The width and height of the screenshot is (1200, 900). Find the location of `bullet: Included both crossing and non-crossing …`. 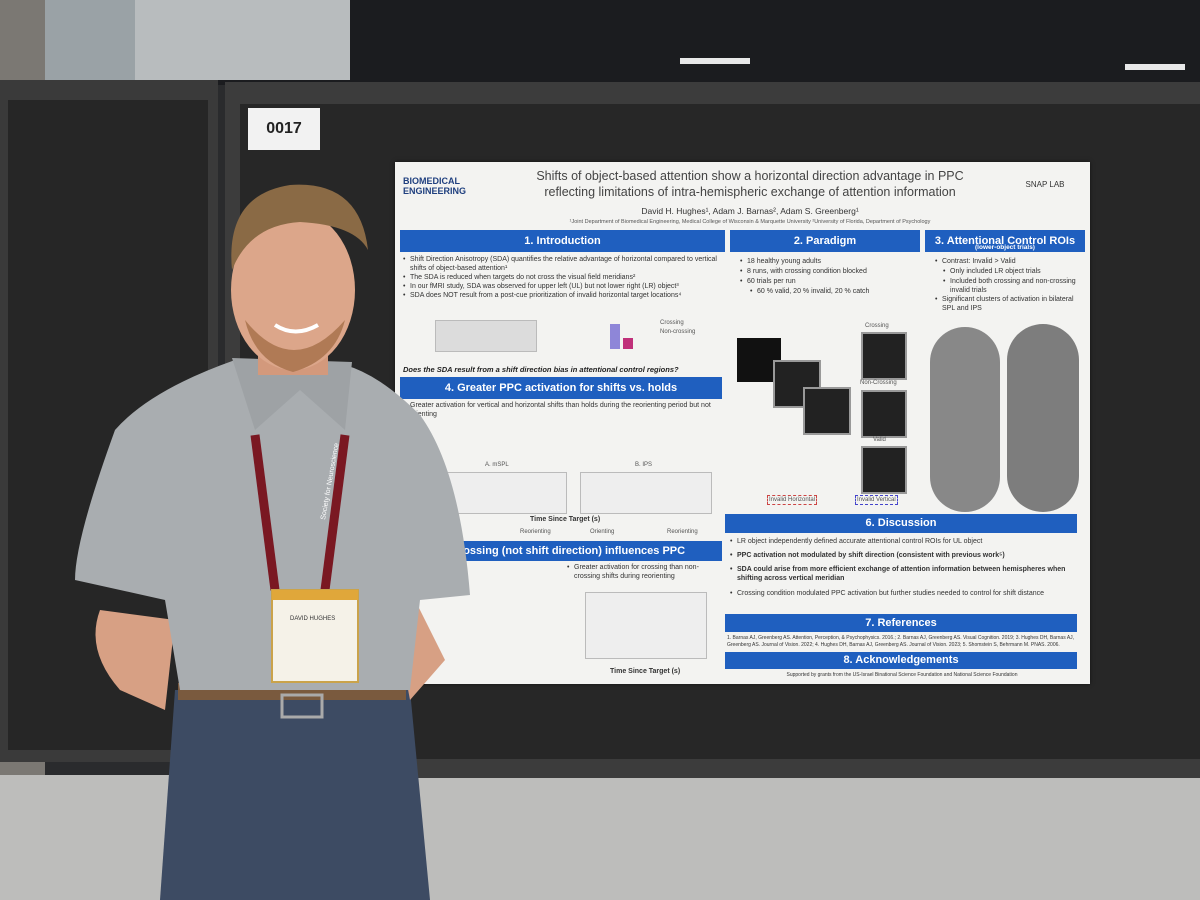

bullet: Included both crossing and non-crossing … is located at coordinates (1016, 286).